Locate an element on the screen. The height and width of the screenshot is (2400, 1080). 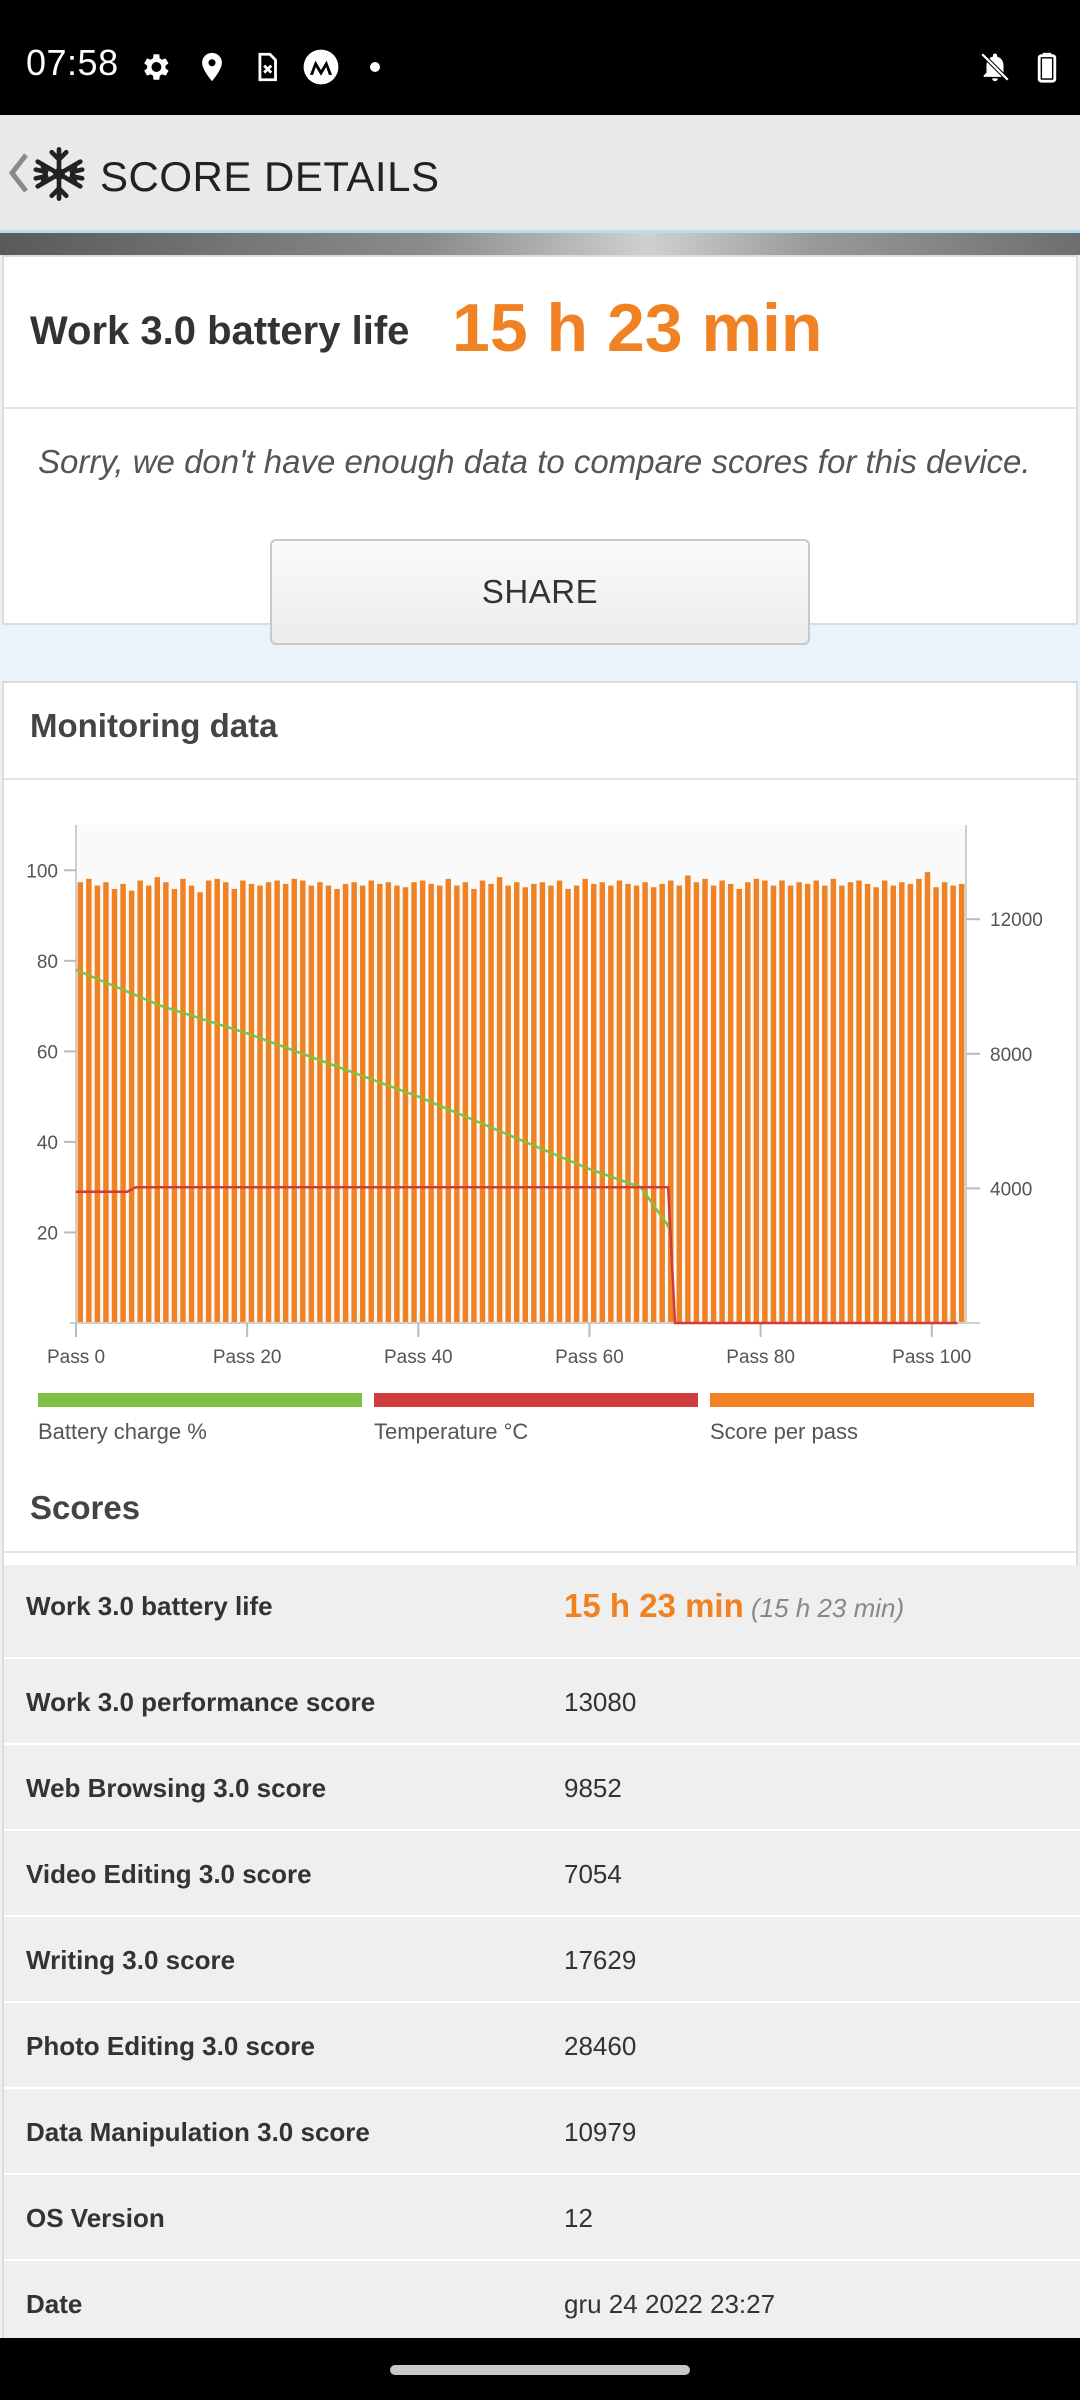
legend-label-score: Score per pass is located at coordinates (784, 1431).